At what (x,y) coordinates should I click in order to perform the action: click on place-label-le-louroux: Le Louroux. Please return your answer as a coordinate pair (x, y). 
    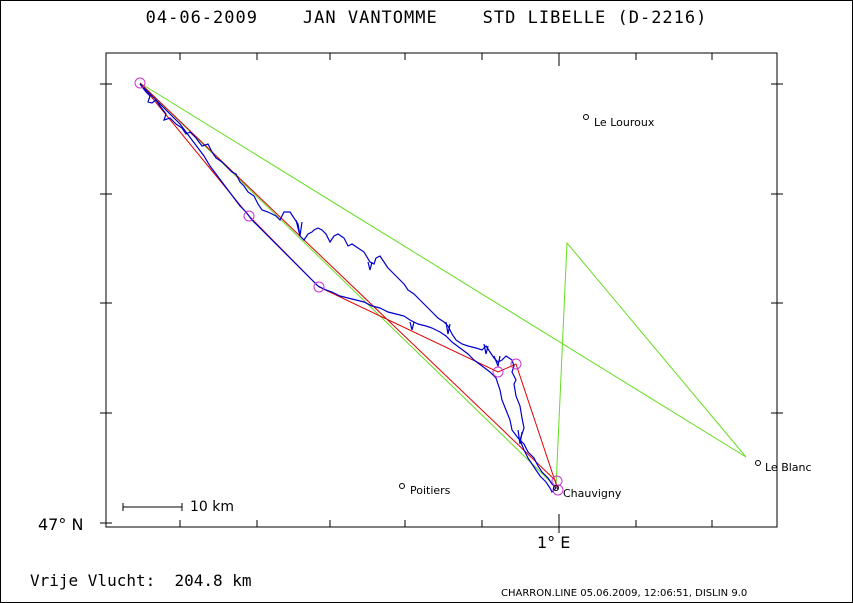
    Looking at the image, I should click on (624, 122).